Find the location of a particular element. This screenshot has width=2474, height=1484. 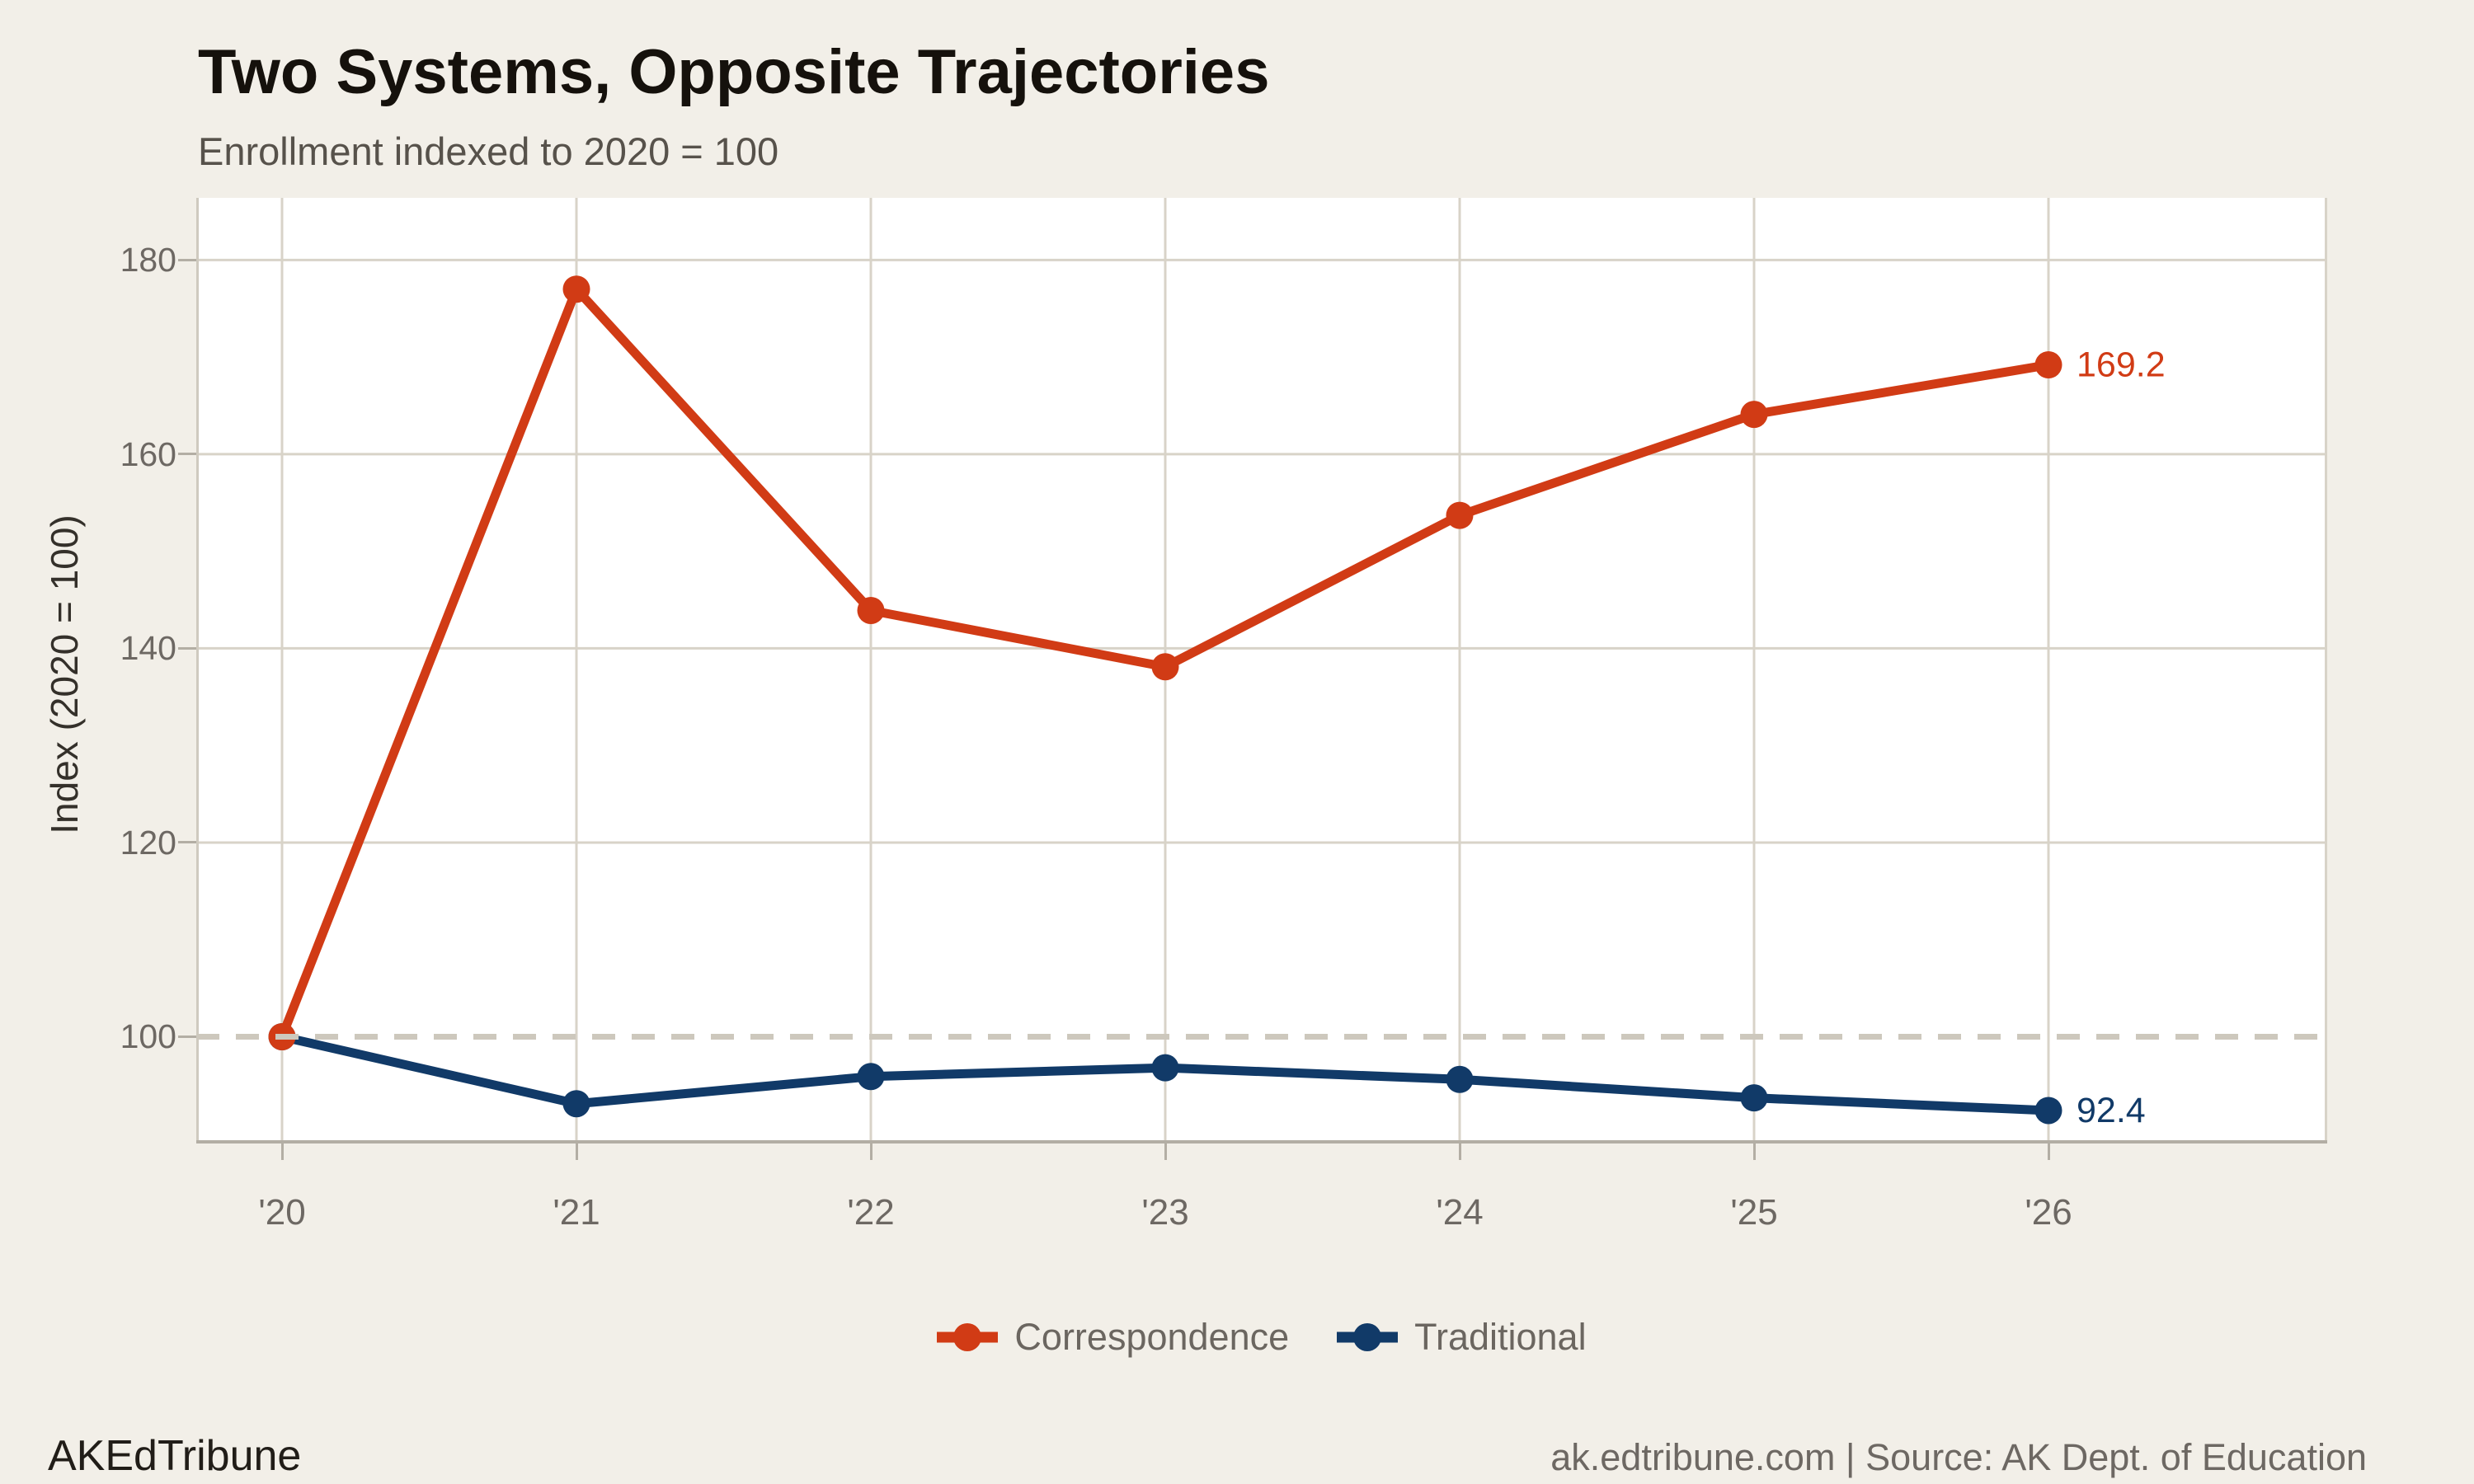

y-axis-title: Index (2020 = 100) is located at coordinates (64, 674).